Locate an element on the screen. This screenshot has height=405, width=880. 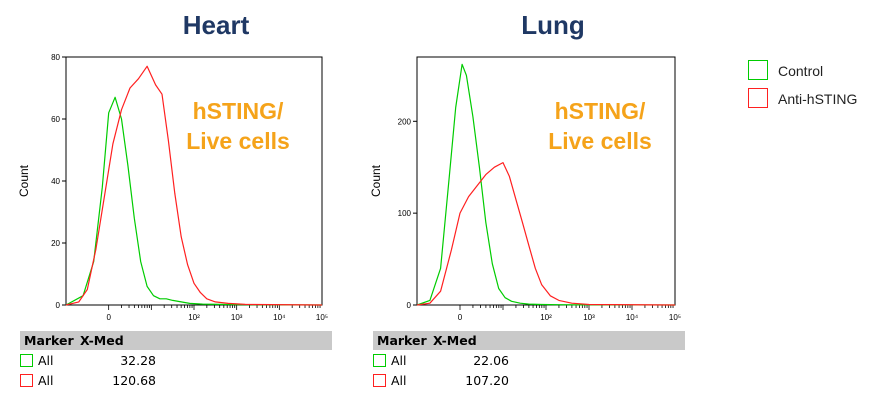
lung-annotation: hSTING/ Live cells is located at coordinates (600, 126).